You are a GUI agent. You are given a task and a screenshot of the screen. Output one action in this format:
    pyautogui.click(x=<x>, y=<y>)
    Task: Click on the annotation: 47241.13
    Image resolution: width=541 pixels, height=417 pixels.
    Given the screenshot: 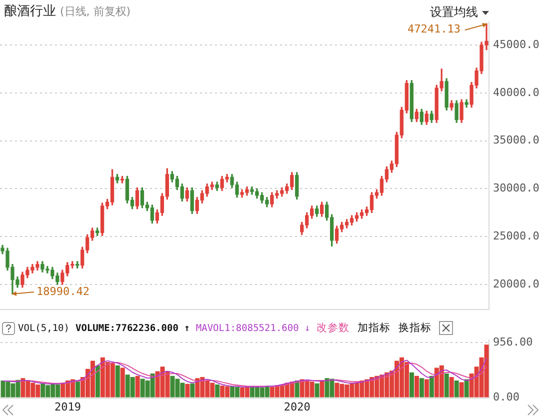 What is the action you would take?
    pyautogui.click(x=434, y=29)
    